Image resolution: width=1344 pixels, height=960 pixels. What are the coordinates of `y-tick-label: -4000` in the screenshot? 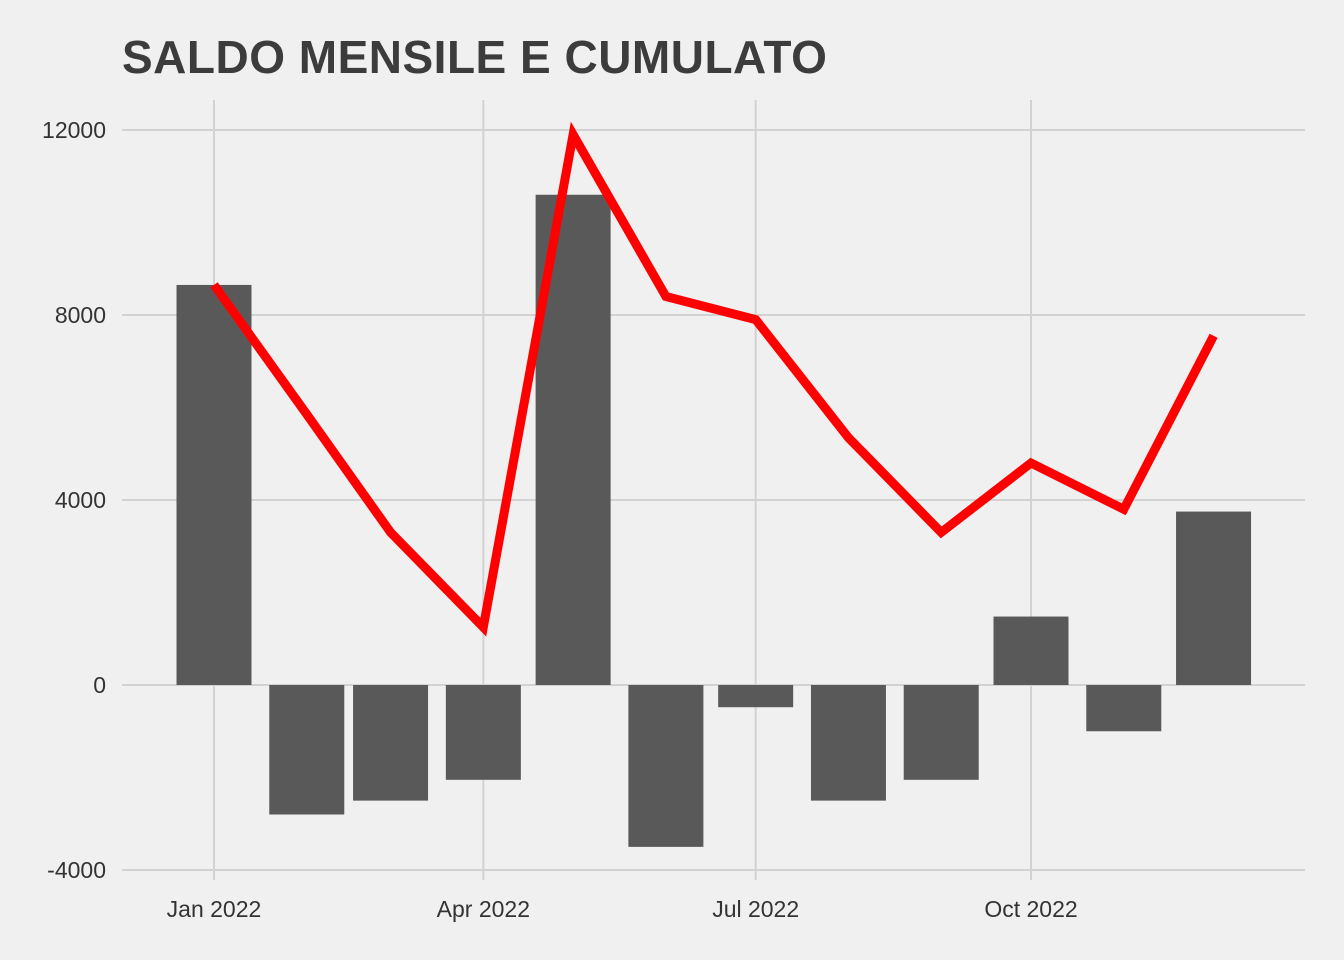 It's located at (76, 870).